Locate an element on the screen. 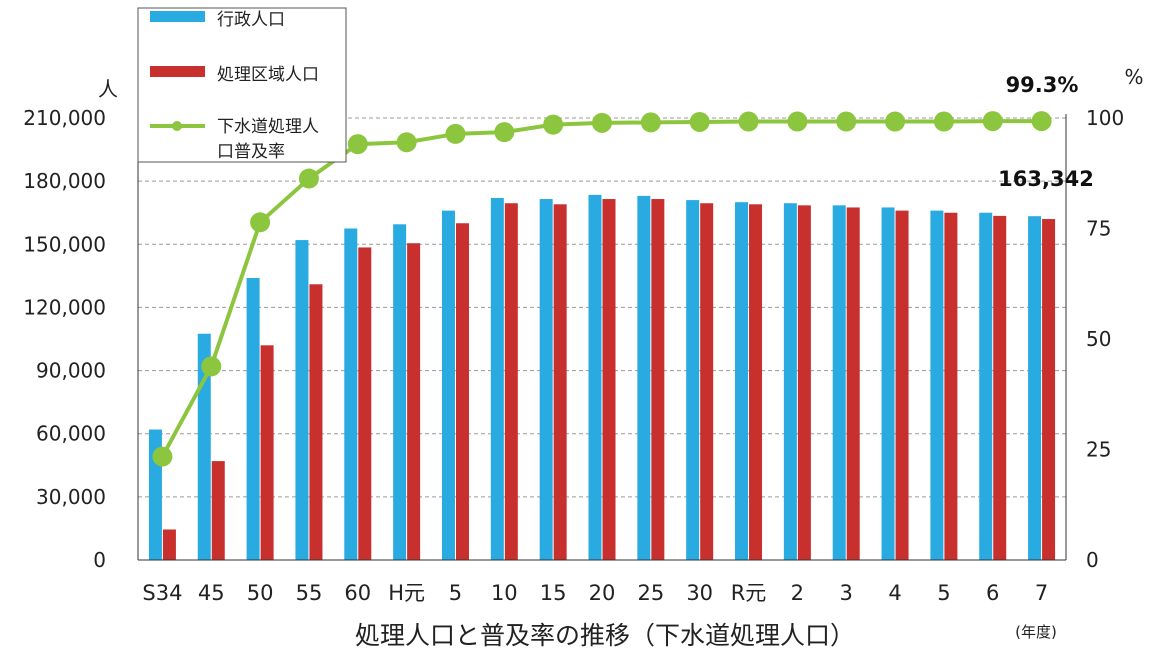 The height and width of the screenshot is (652, 1152). legend: 行政人口 処理区域人口 下水道処理人 口普及率 is located at coordinates (242, 85).